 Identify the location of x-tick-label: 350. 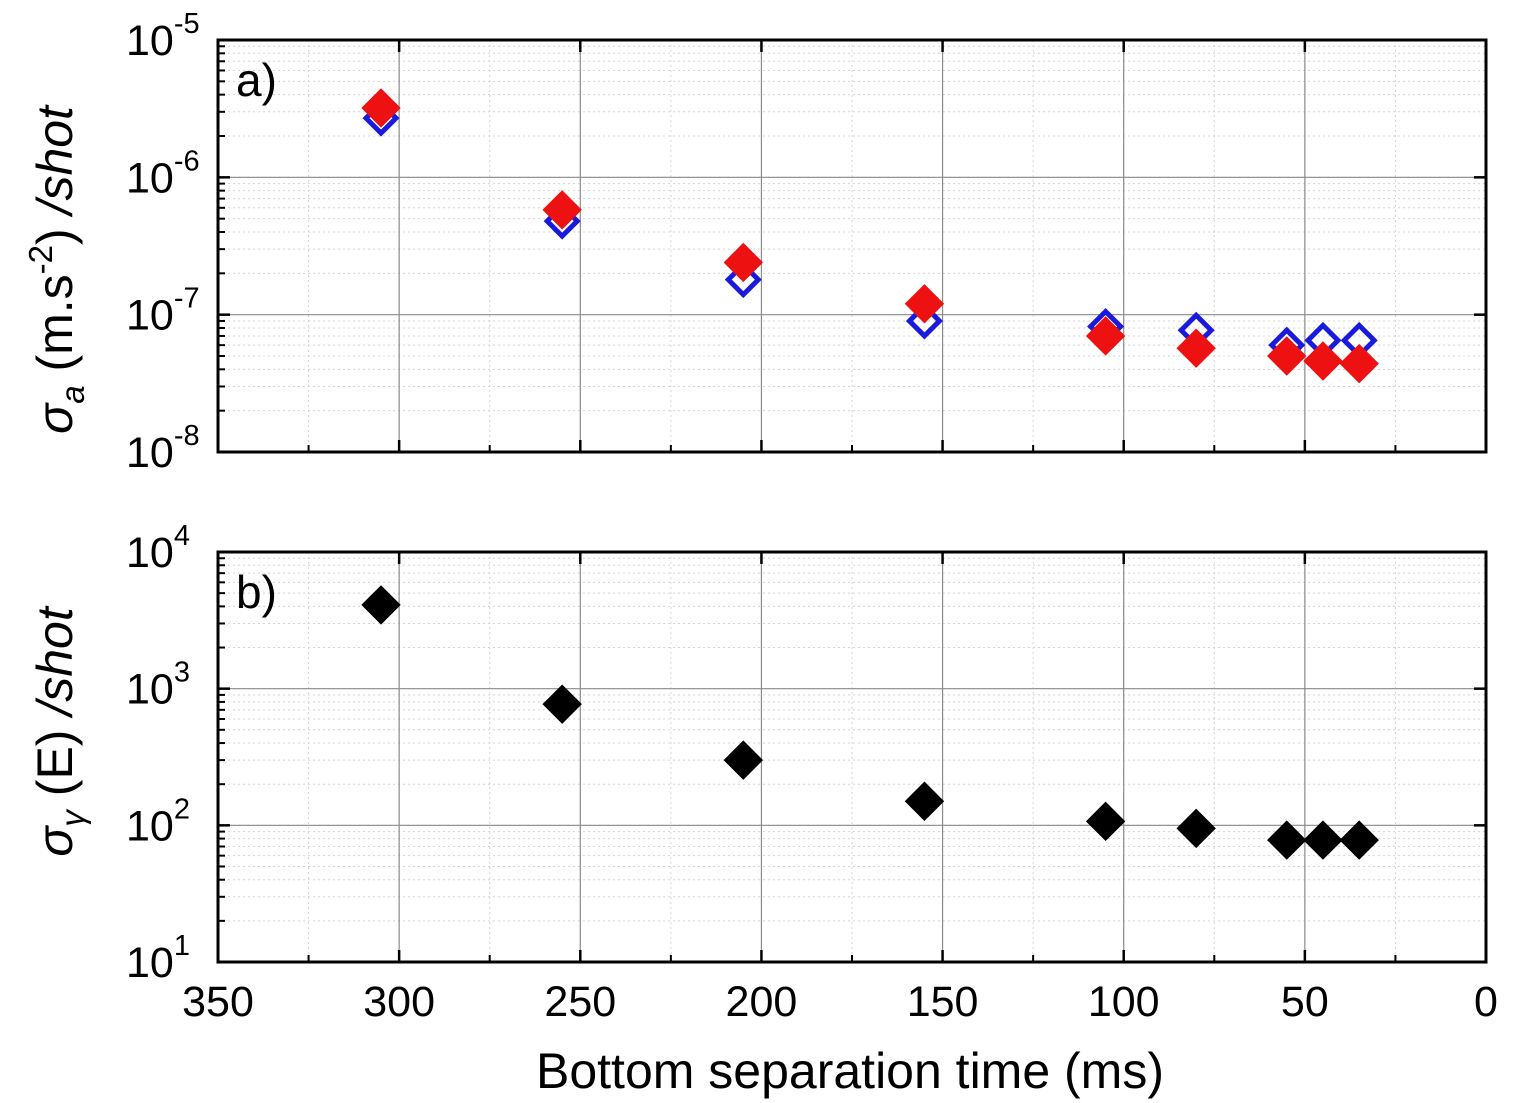
(218, 1002).